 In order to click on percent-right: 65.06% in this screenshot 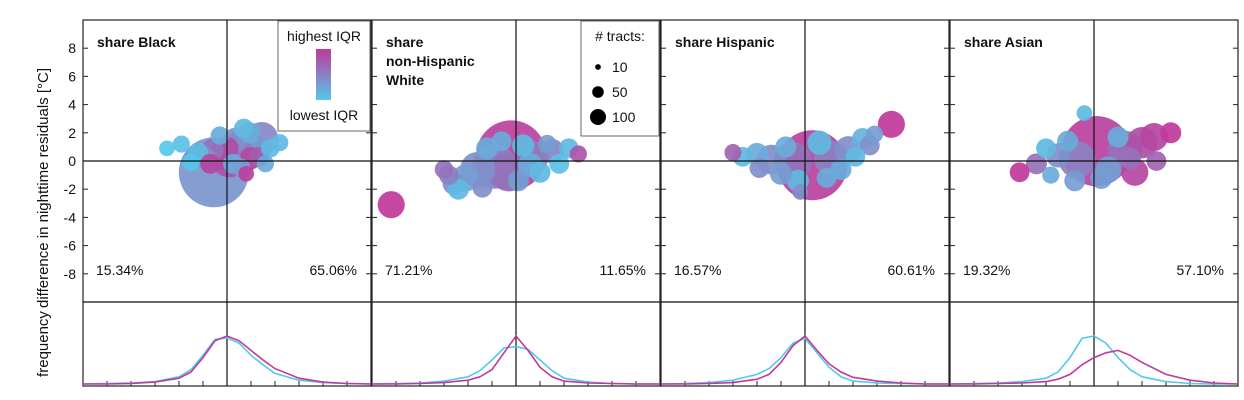, I will do `click(333, 270)`.